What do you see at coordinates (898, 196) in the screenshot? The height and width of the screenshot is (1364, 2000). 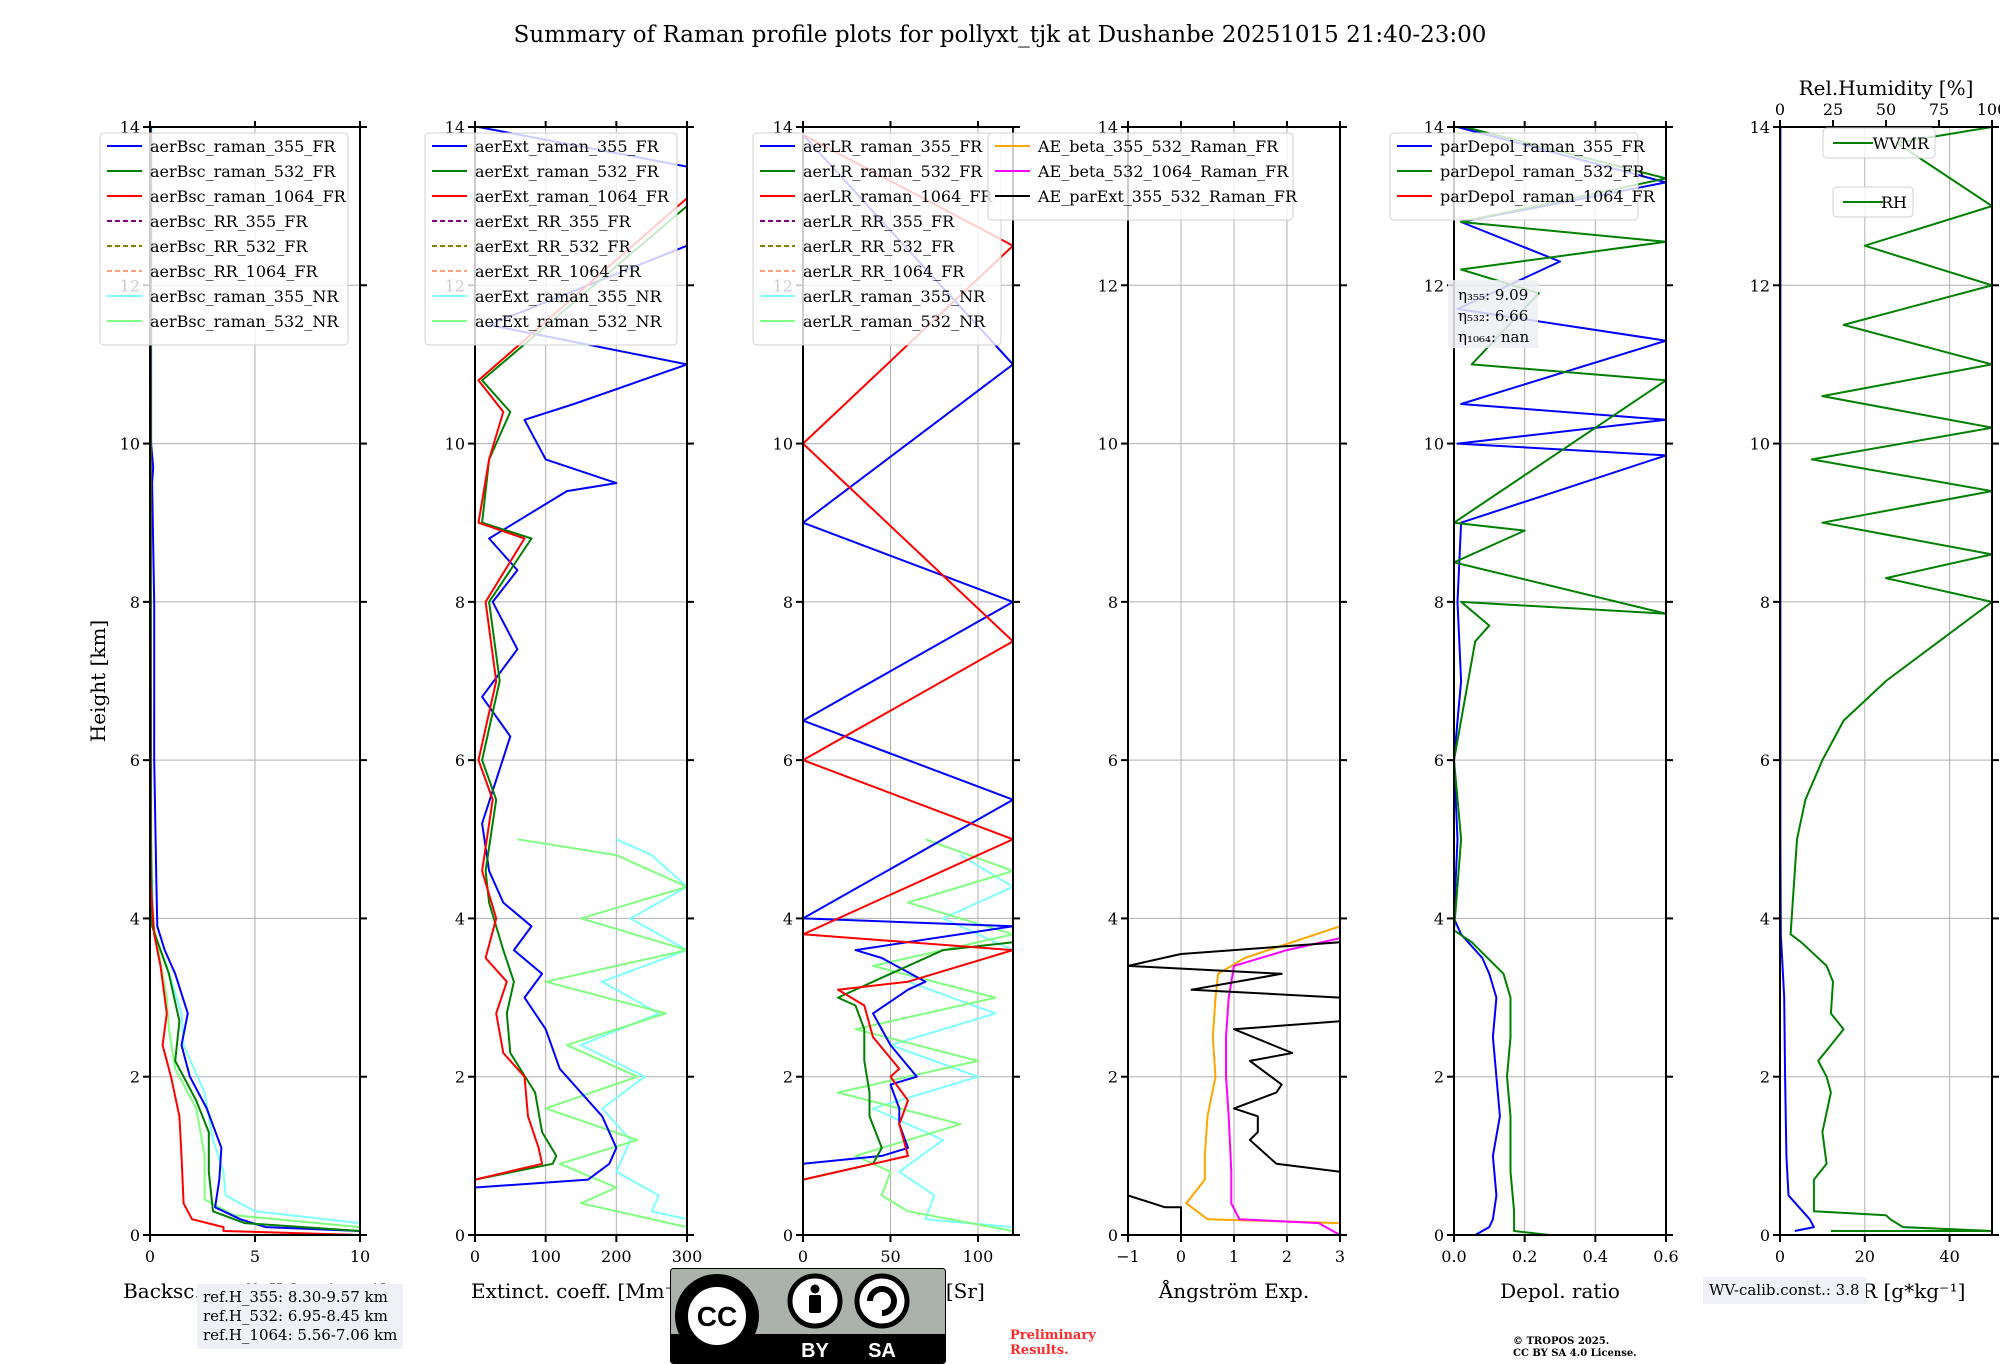 I see `legend-label: aerLR_raman_1064_FR` at bounding box center [898, 196].